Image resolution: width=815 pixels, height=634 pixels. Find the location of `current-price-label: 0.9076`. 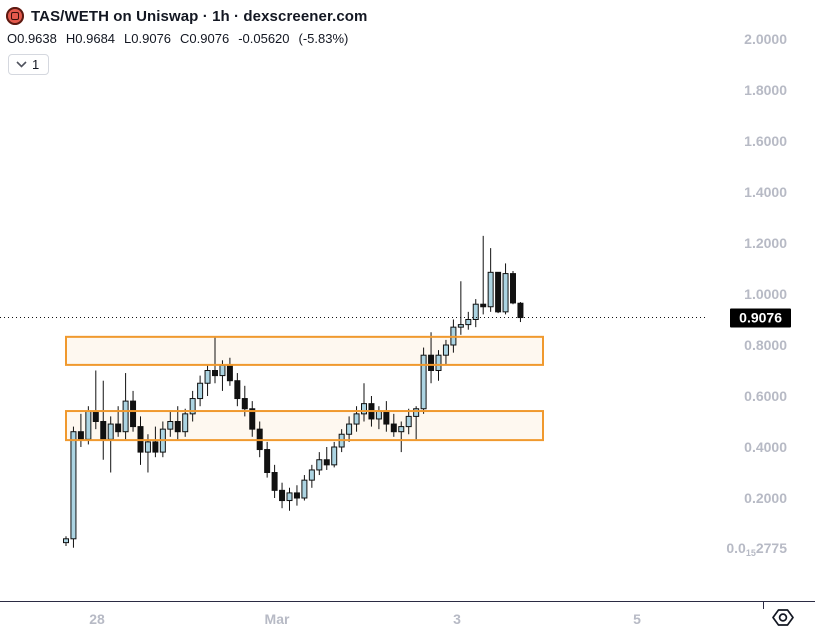

current-price-label: 0.9076 is located at coordinates (760, 318).